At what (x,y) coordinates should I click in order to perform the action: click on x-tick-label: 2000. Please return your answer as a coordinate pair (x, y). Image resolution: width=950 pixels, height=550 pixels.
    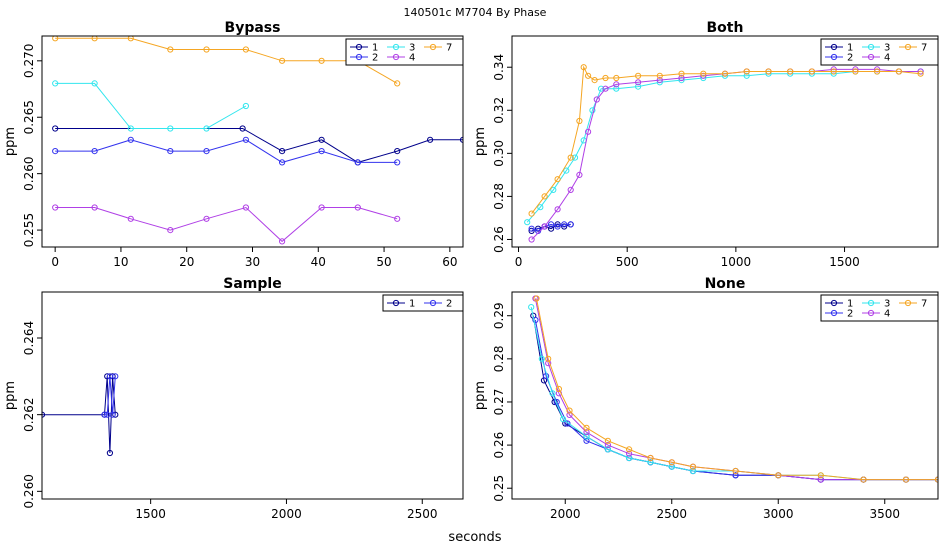
    Looking at the image, I should click on (565, 514).